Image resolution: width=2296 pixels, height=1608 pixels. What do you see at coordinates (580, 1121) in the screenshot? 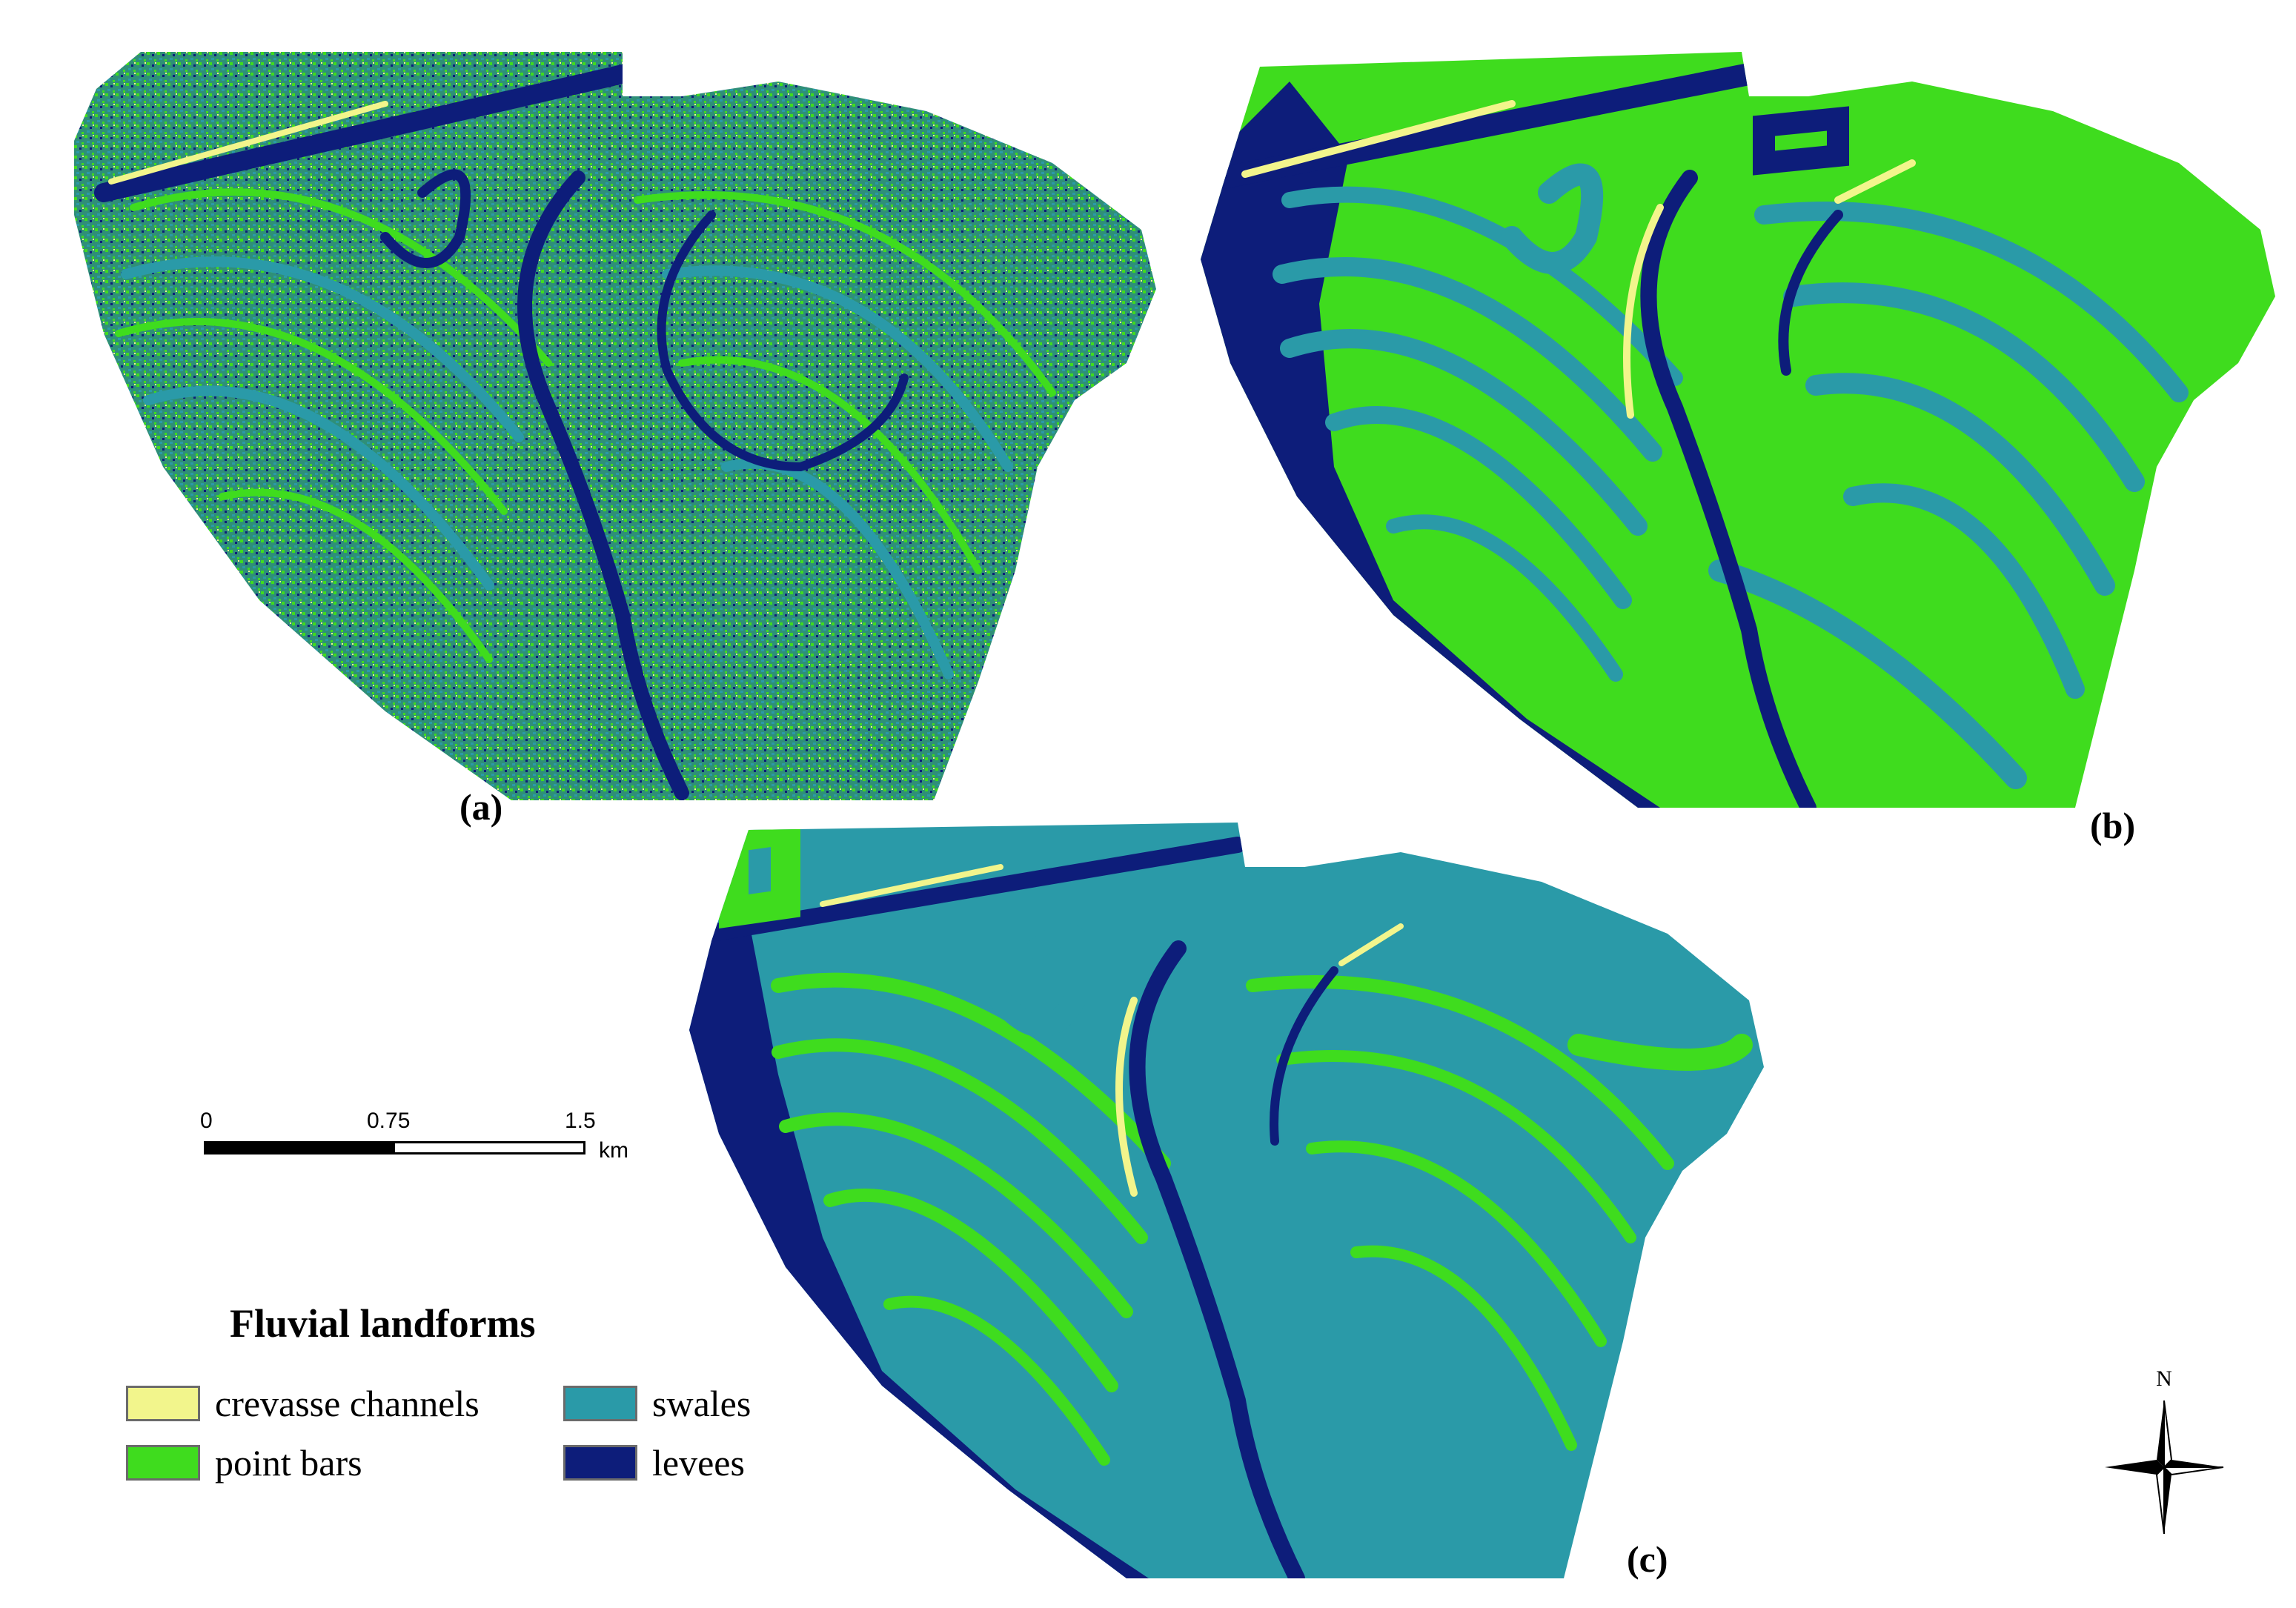
I see `scale-tick-15: 1.5` at bounding box center [580, 1121].